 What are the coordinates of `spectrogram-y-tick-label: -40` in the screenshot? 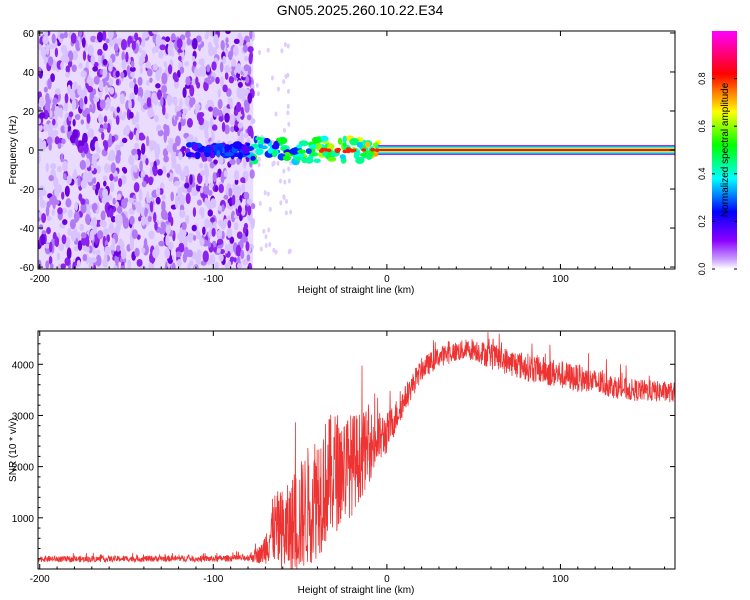 It's located at (27, 229).